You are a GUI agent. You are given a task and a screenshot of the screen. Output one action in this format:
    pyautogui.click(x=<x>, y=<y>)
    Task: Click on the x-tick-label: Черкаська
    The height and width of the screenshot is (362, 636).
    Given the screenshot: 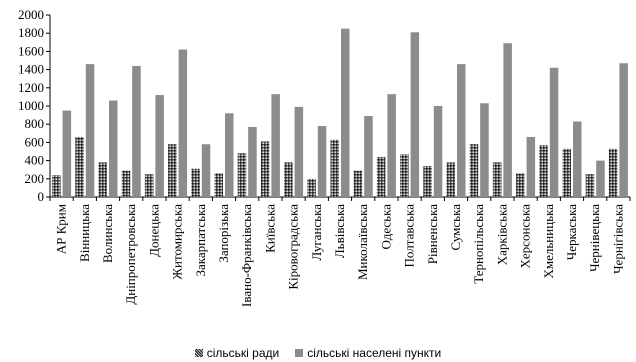 What is the action you would take?
    pyautogui.click(x=571, y=232)
    